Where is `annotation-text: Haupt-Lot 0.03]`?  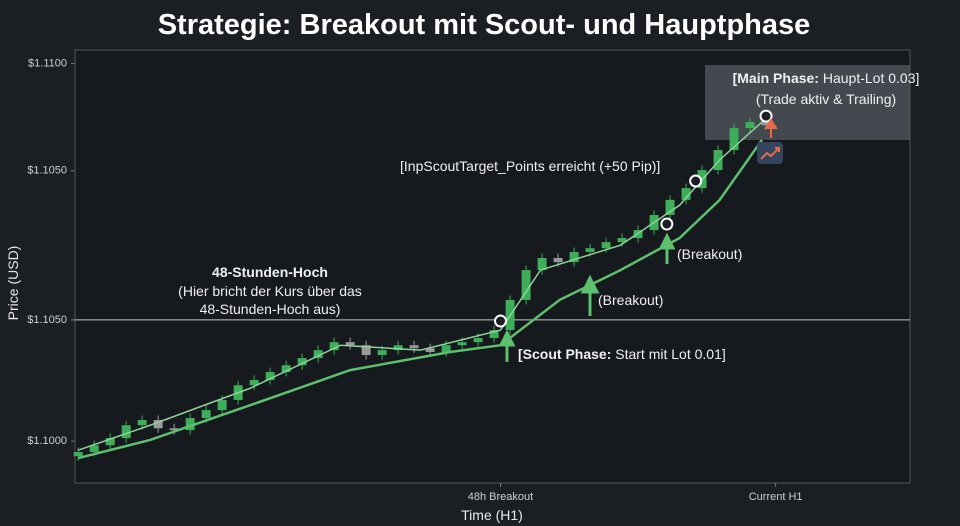 annotation-text: Haupt-Lot 0.03] is located at coordinates (869, 78).